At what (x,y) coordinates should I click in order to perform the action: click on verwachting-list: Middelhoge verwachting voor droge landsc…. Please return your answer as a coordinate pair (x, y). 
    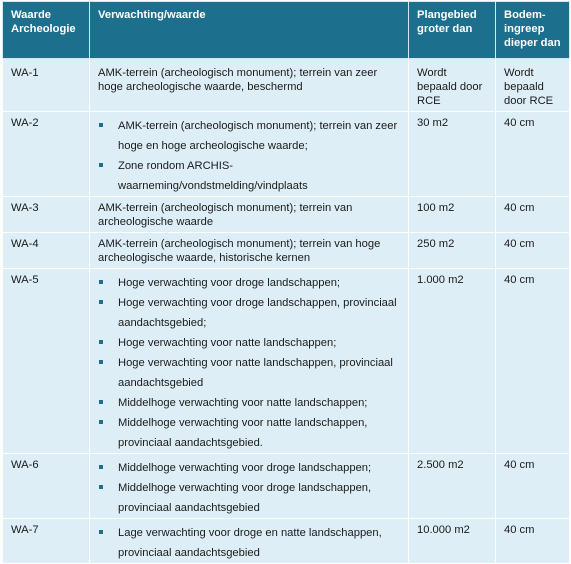
    Looking at the image, I should click on (251, 488).